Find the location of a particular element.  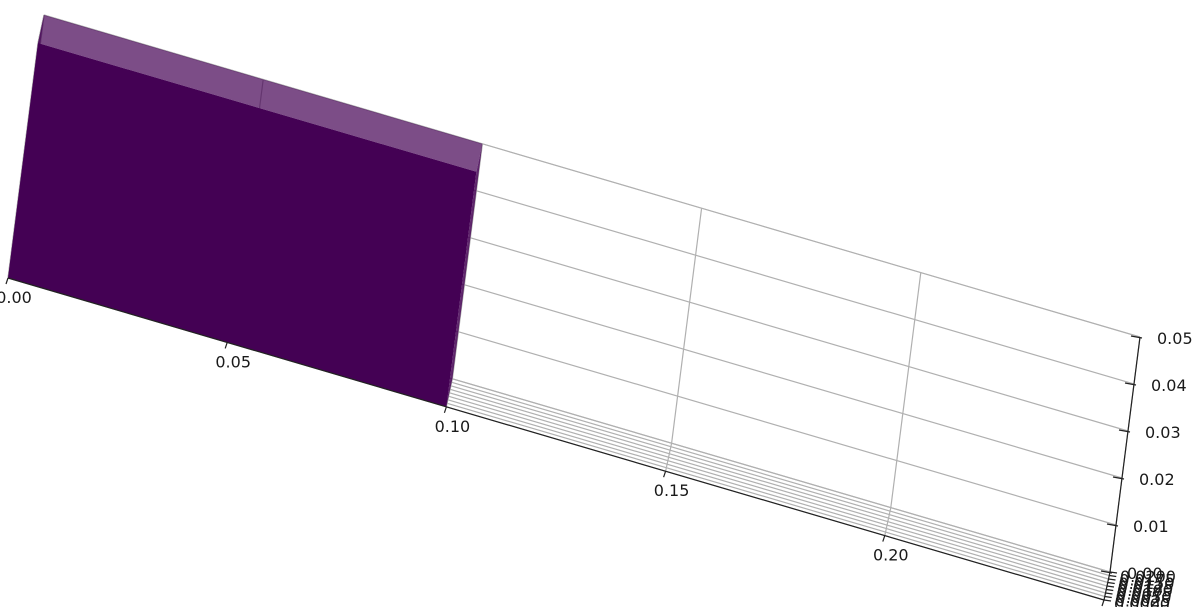

y-tick-label: 0.0025 is located at coordinates (1143, 599).